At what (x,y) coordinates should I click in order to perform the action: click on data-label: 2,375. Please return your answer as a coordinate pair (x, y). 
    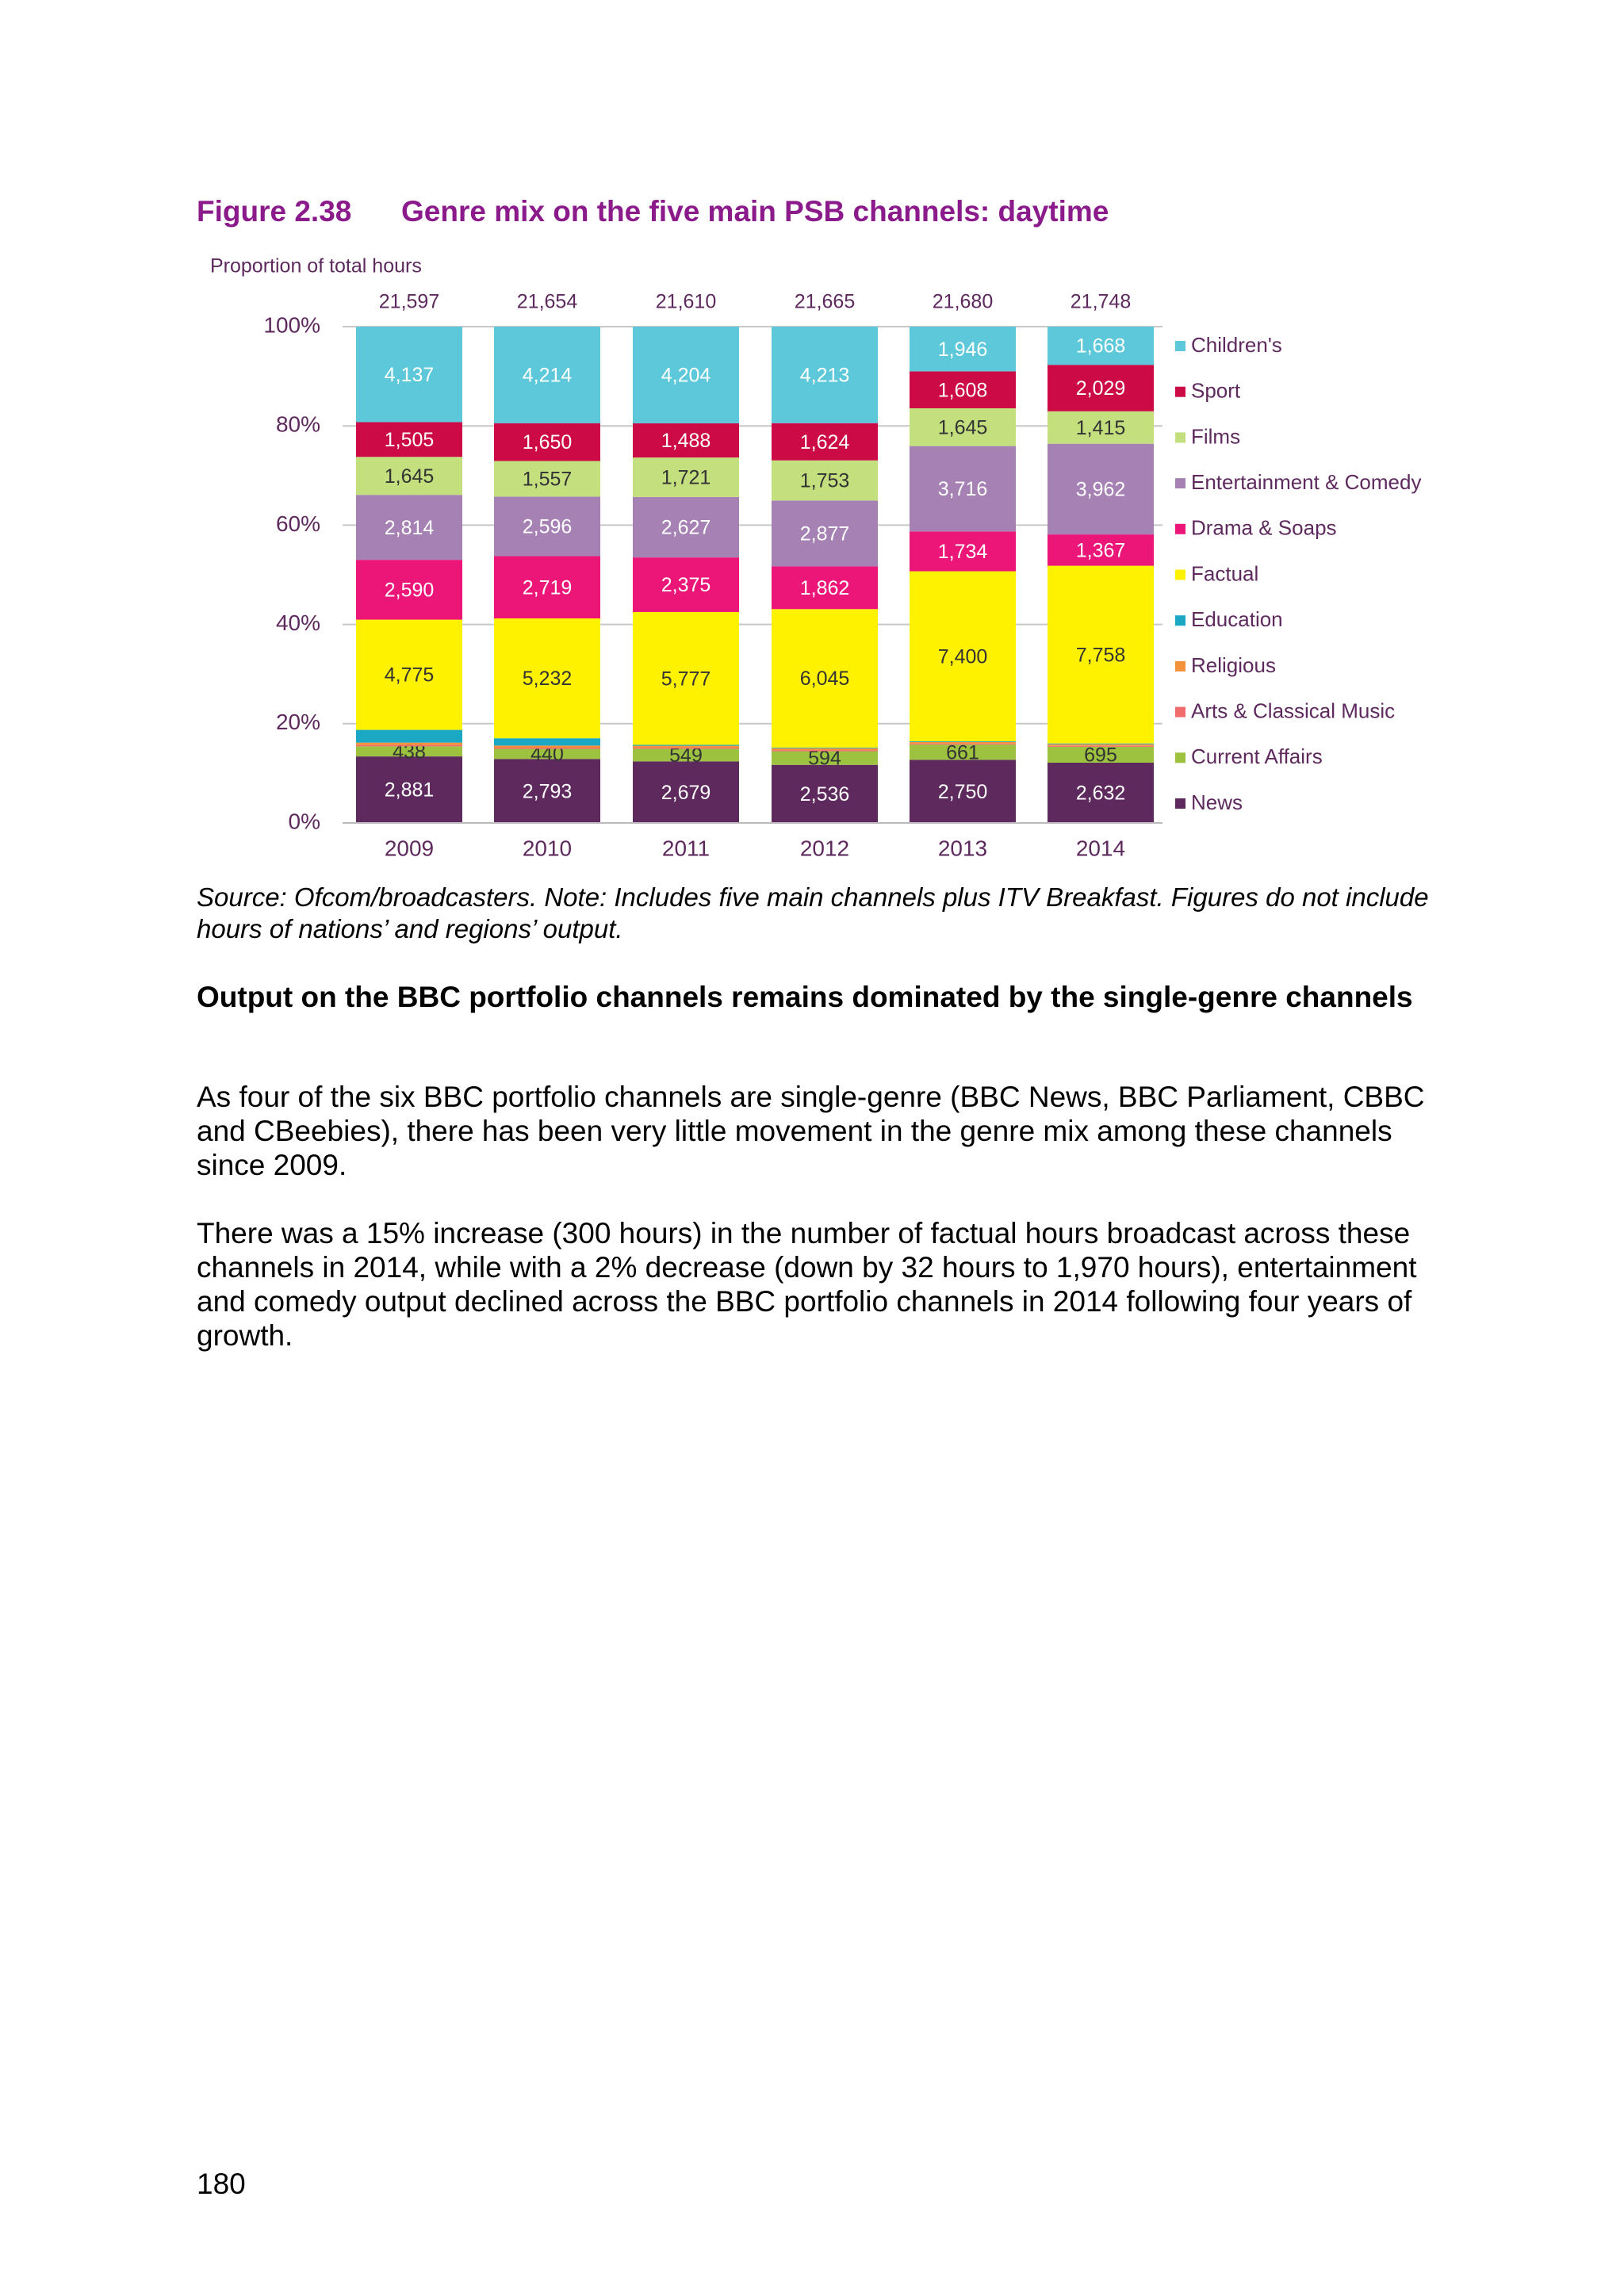
    Looking at the image, I should click on (686, 585).